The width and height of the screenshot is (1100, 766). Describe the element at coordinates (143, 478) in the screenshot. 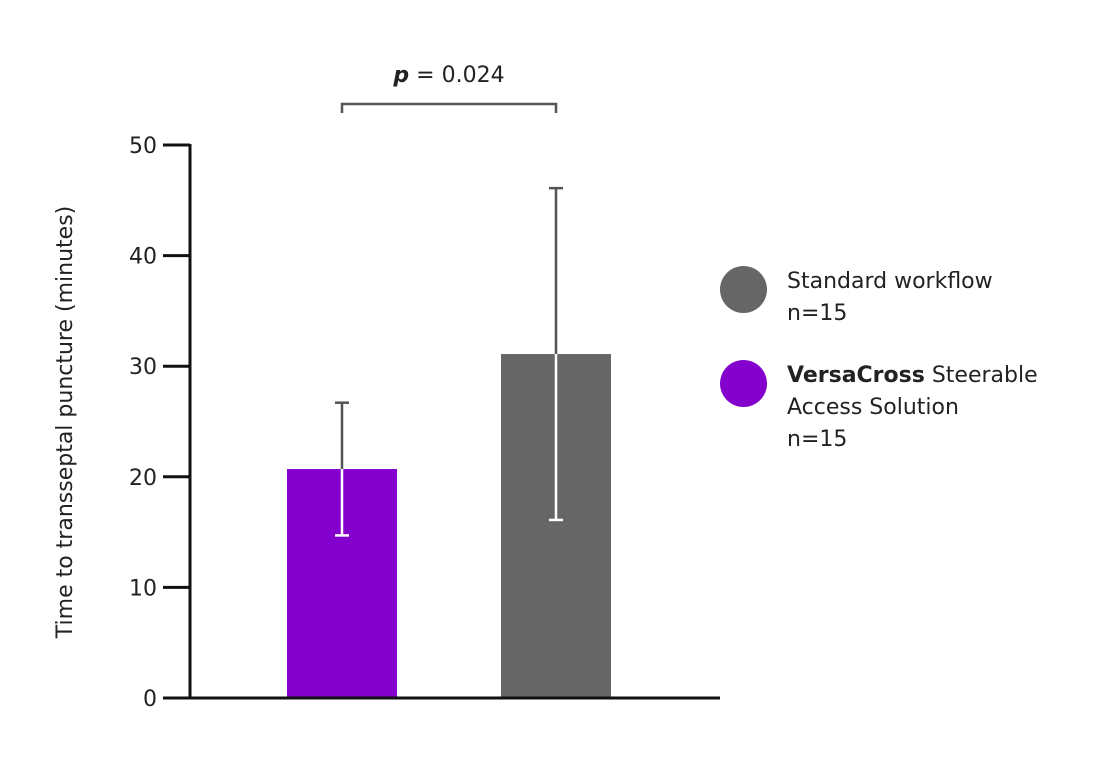

I see `y-tick-label: 20` at that location.